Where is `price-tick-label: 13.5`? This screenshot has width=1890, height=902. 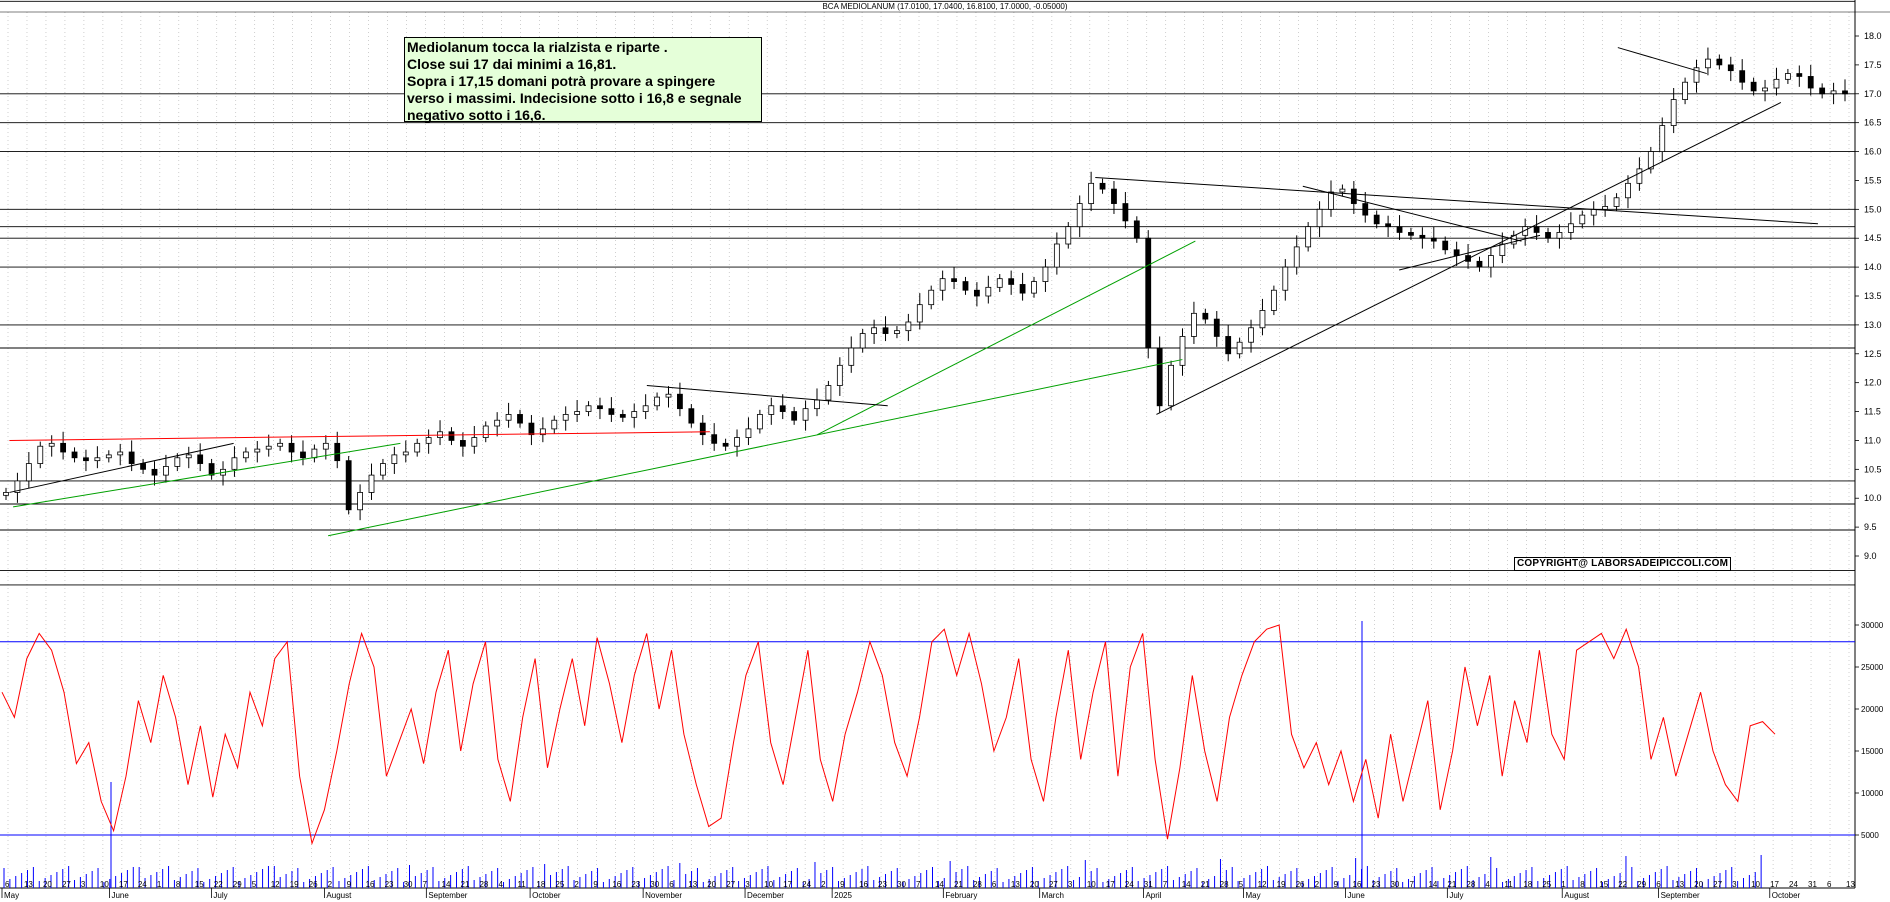 price-tick-label: 13.5 is located at coordinates (1873, 296).